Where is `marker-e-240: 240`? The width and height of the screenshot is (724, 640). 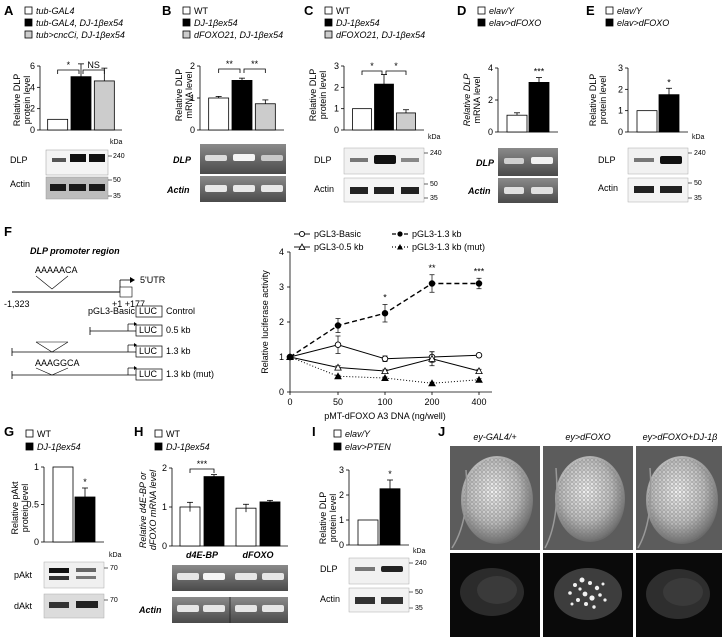 marker-e-240: 240 is located at coordinates (700, 153).